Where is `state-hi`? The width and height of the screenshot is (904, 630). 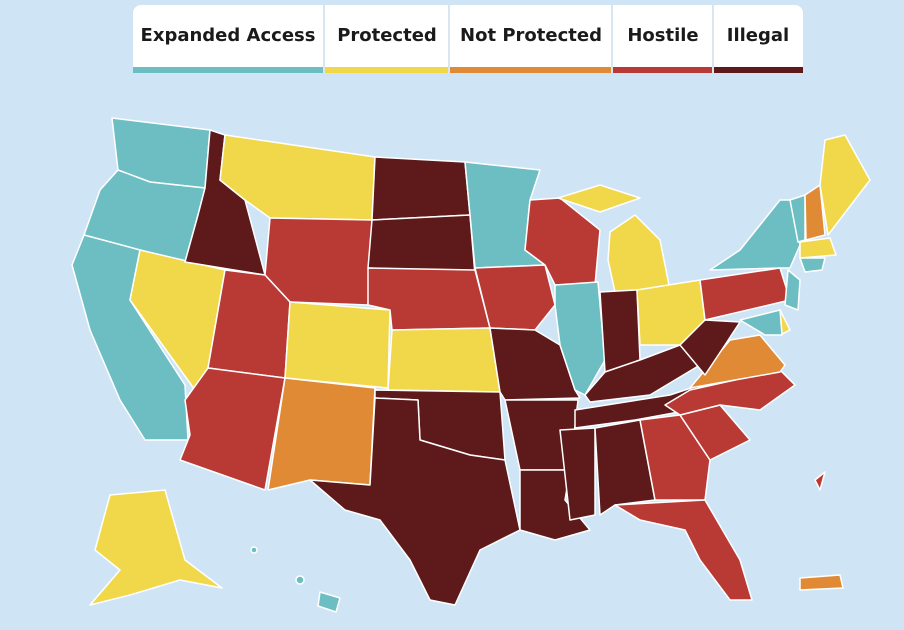 state-hi is located at coordinates (329, 602).